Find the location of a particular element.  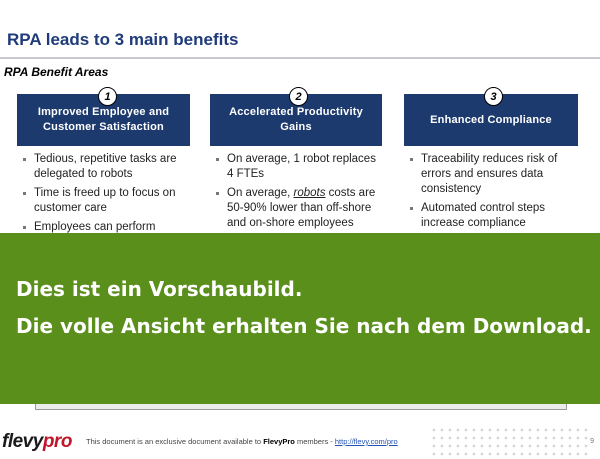

page-number: 9 is located at coordinates (592, 441).